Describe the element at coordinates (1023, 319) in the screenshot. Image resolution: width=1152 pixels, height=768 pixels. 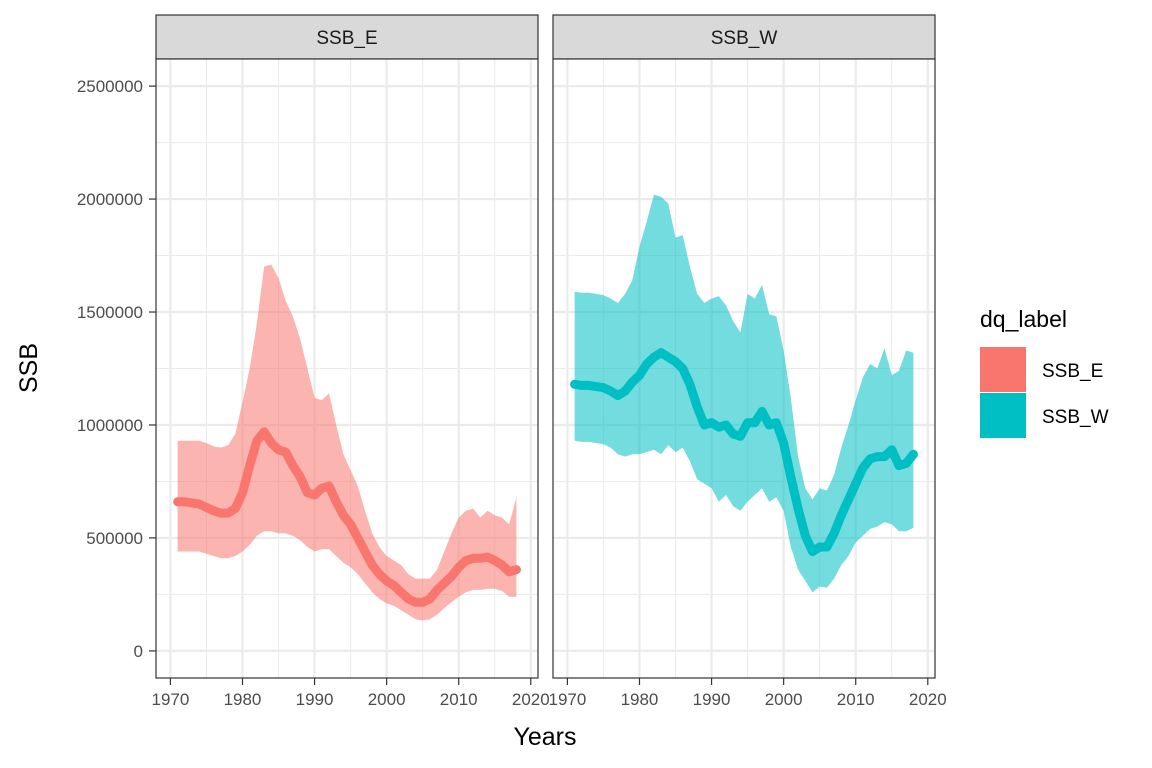
I see `legend-title: dq_label` at that location.